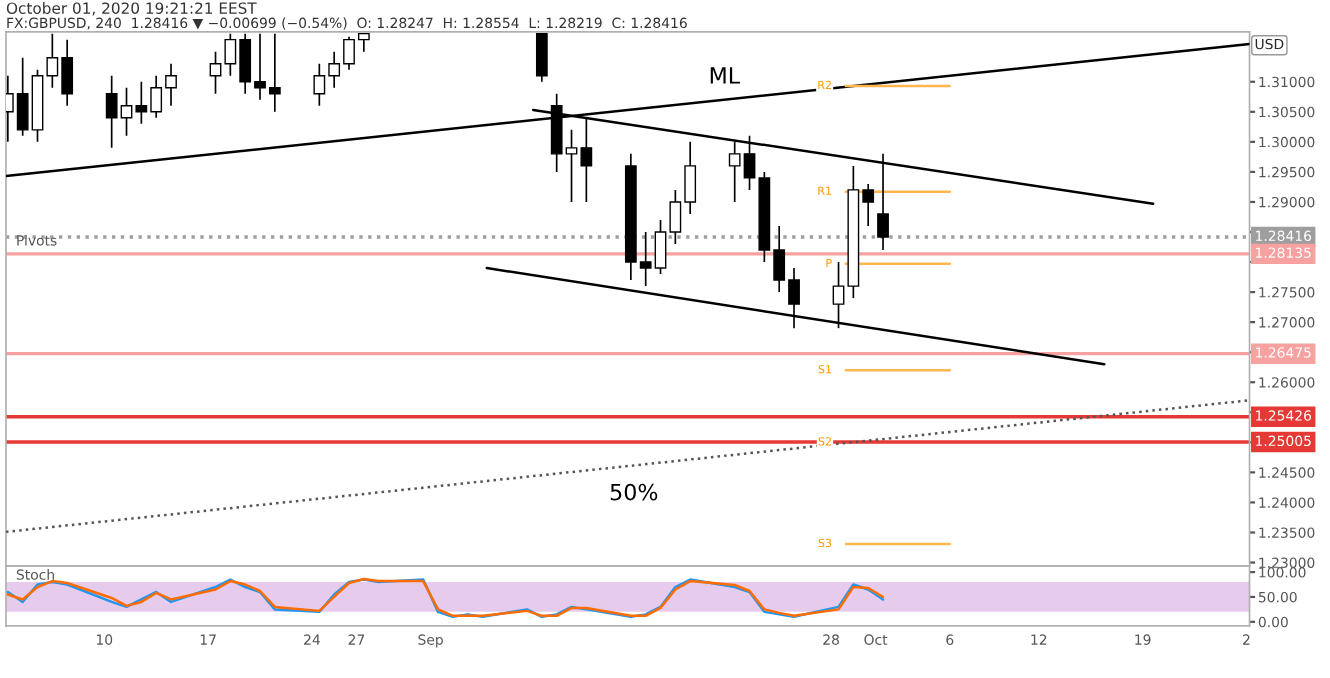 Image resolution: width=1330 pixels, height=678 pixels. I want to click on annotation: 50%, so click(634, 492).